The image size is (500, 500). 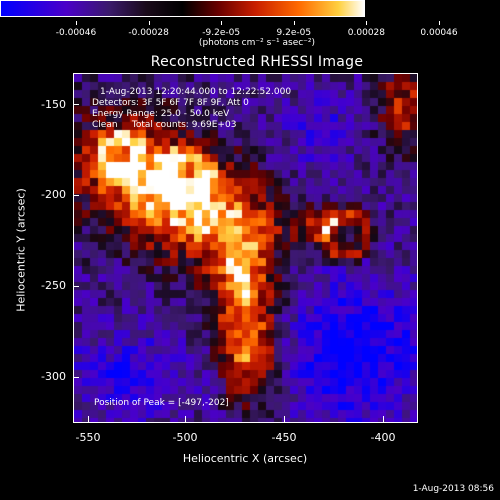 I want to click on colorbar-tick-label: -0.00046, so click(x=76, y=33).